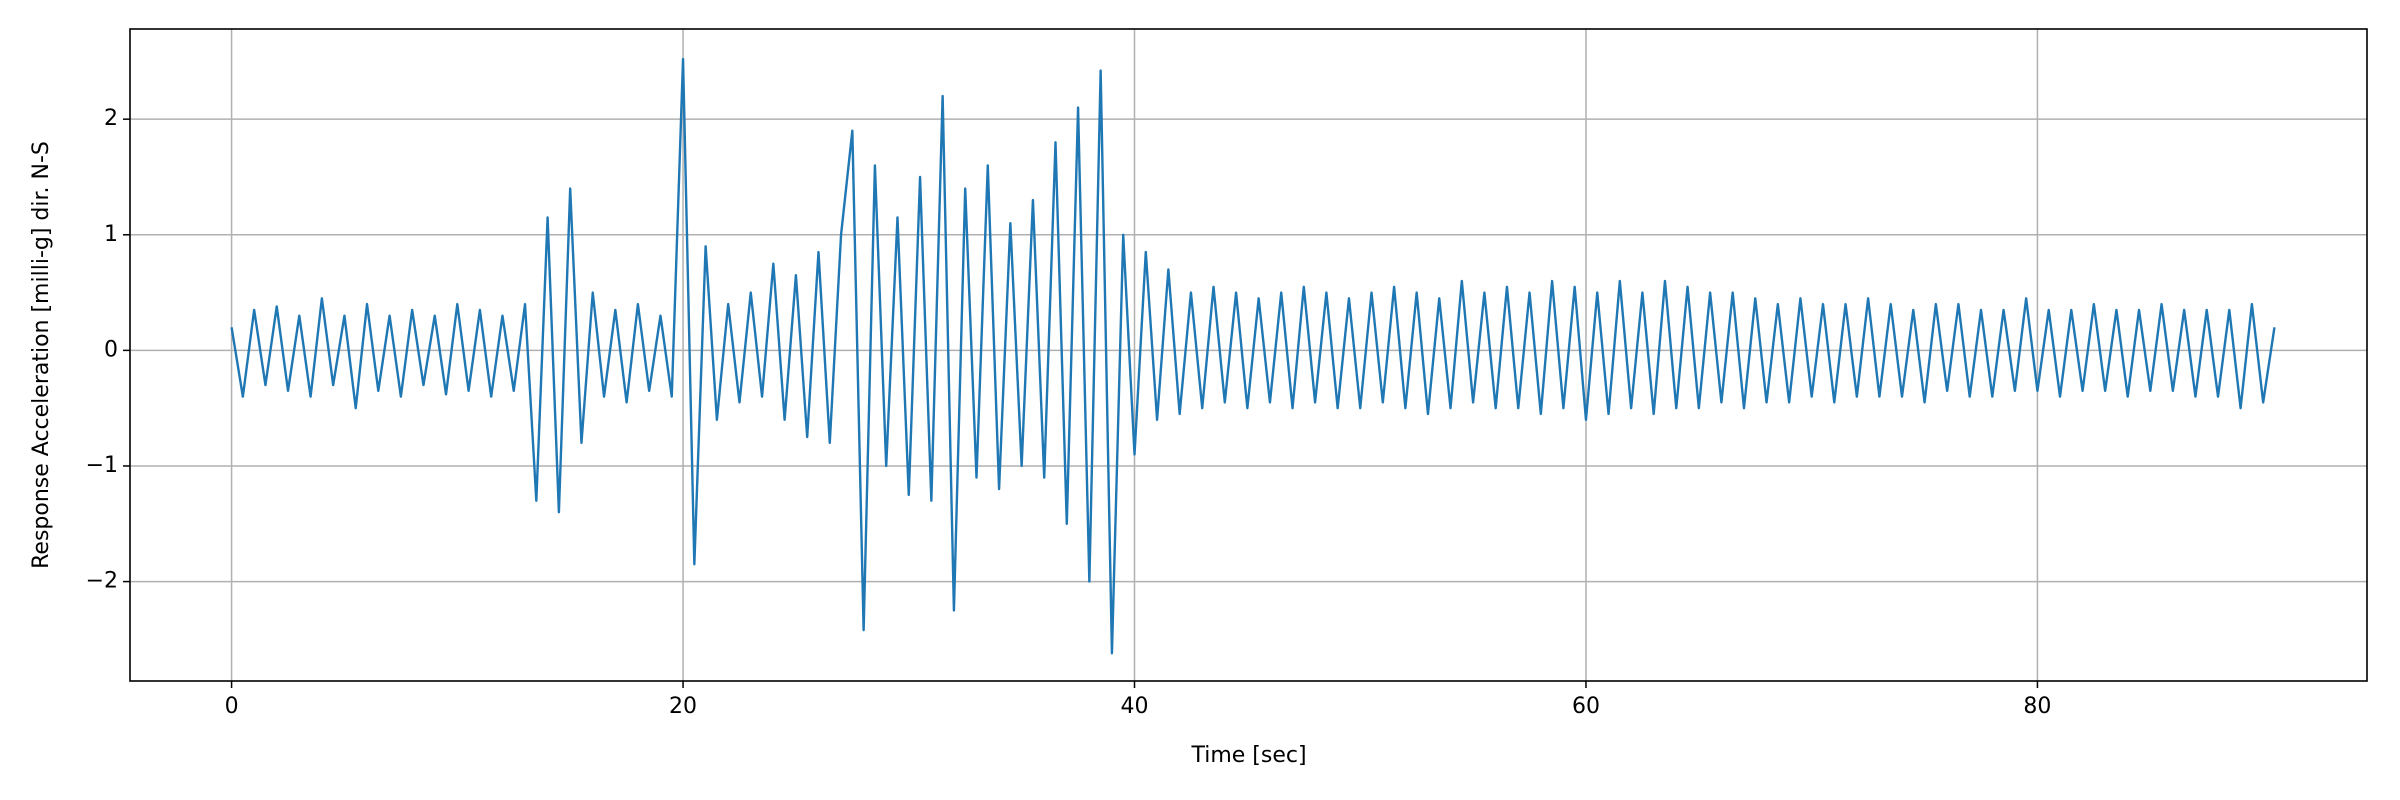 This screenshot has height=800, width=2400. What do you see at coordinates (1135, 706) in the screenshot?
I see `x-tick-label: 40` at bounding box center [1135, 706].